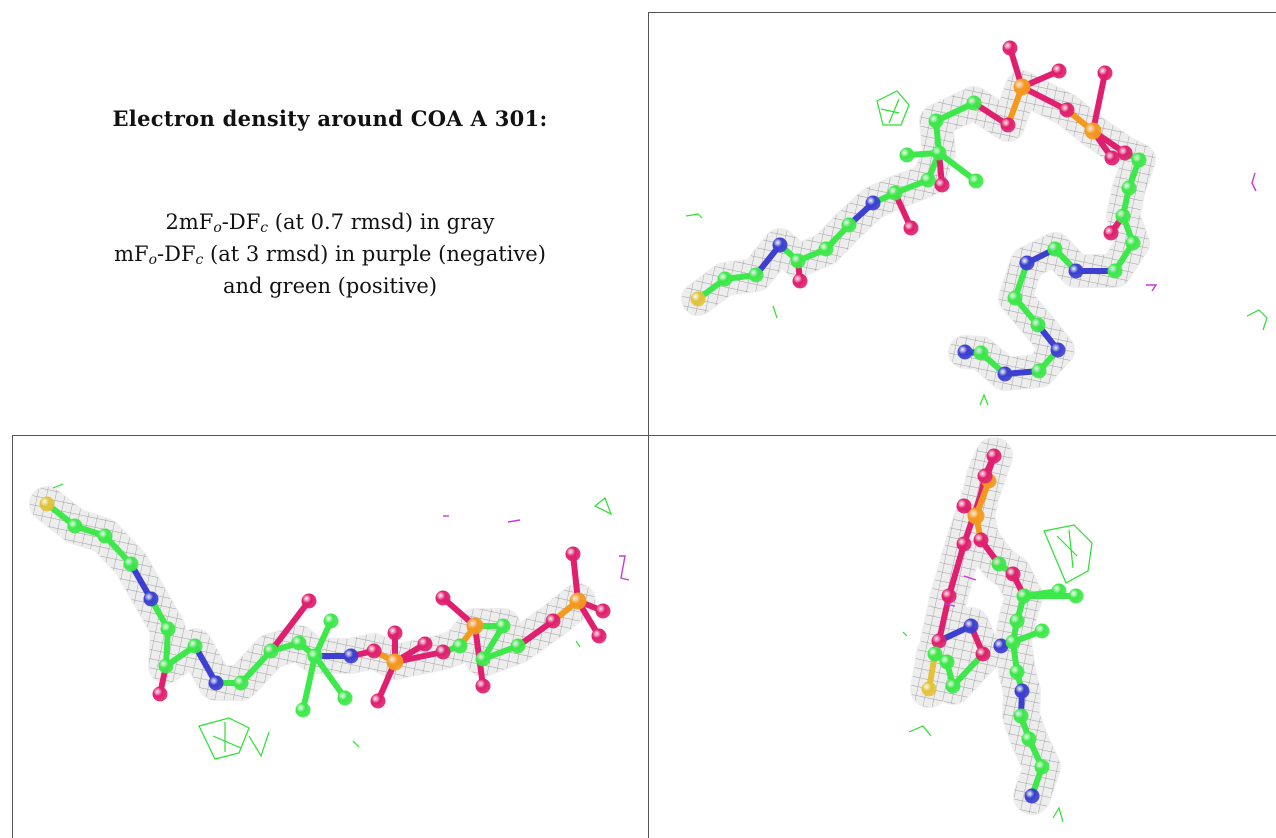  Describe the element at coordinates (131, 254) in the screenshot. I see `caption-text: mF` at that location.